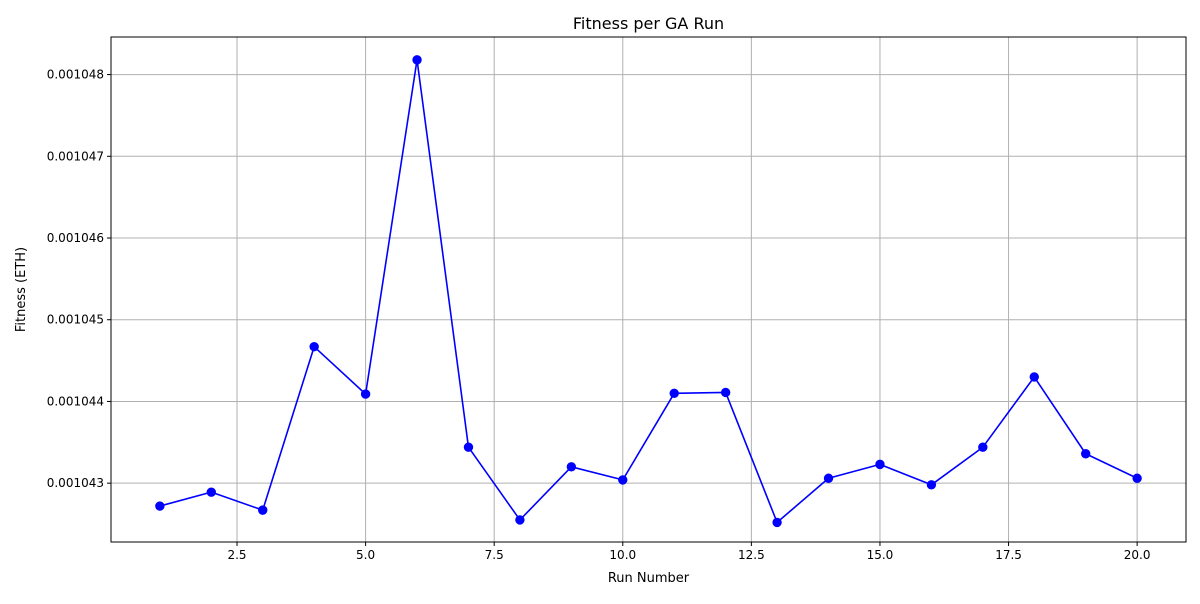 This screenshot has height=604, width=1200. I want to click on x-tick-label: 7.5, so click(494, 555).